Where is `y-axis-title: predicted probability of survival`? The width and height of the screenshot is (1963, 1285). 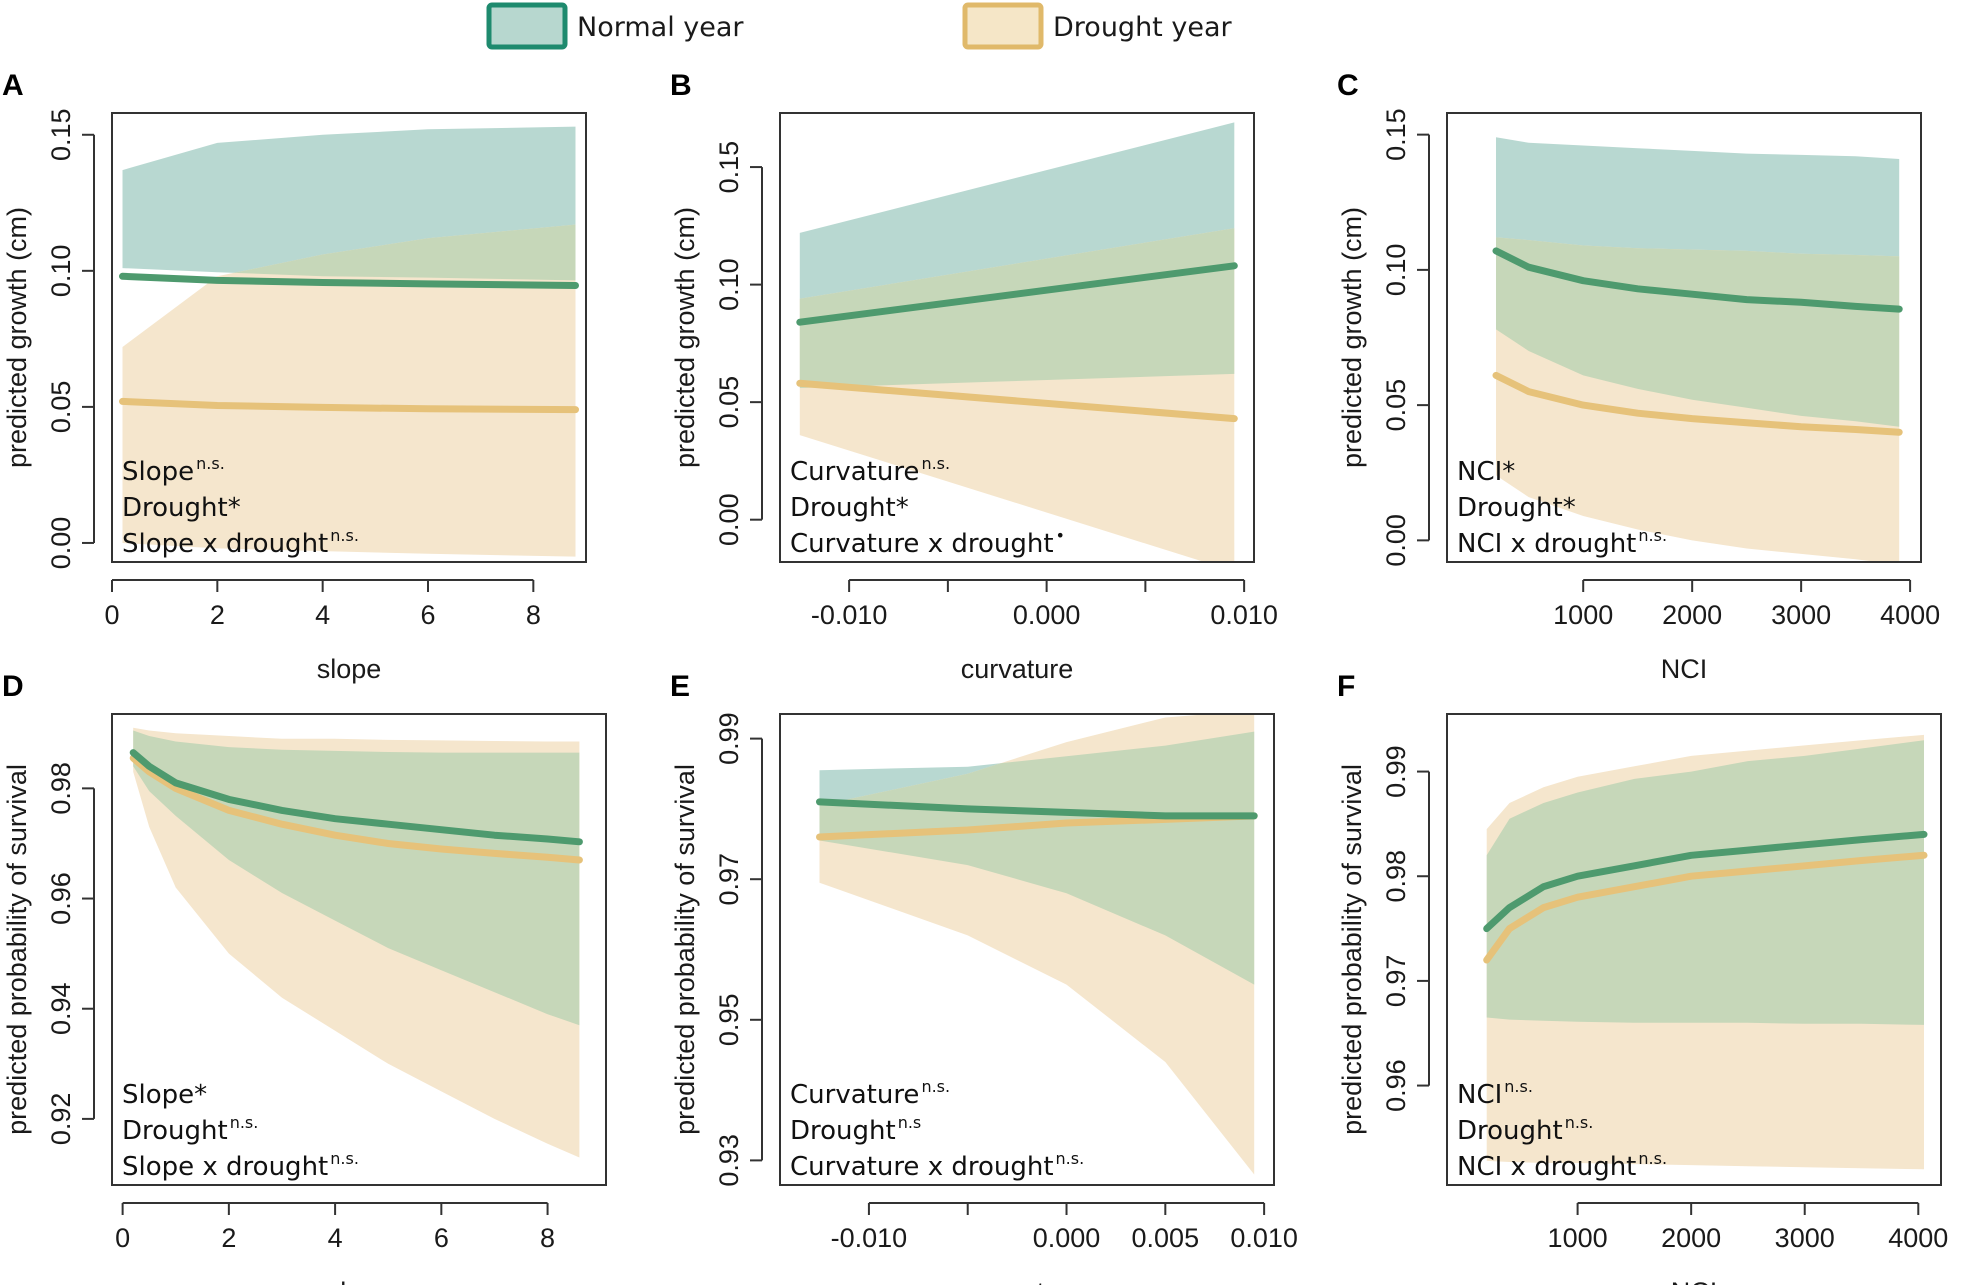 y-axis-title: predicted probability of survival is located at coordinates (17, 949).